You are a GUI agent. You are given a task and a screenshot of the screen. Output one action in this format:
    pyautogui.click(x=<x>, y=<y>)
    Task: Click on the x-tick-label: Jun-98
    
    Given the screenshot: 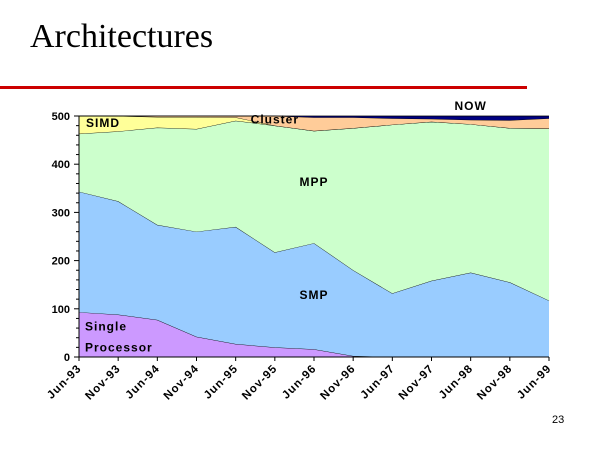 What is the action you would take?
    pyautogui.click(x=456, y=382)
    